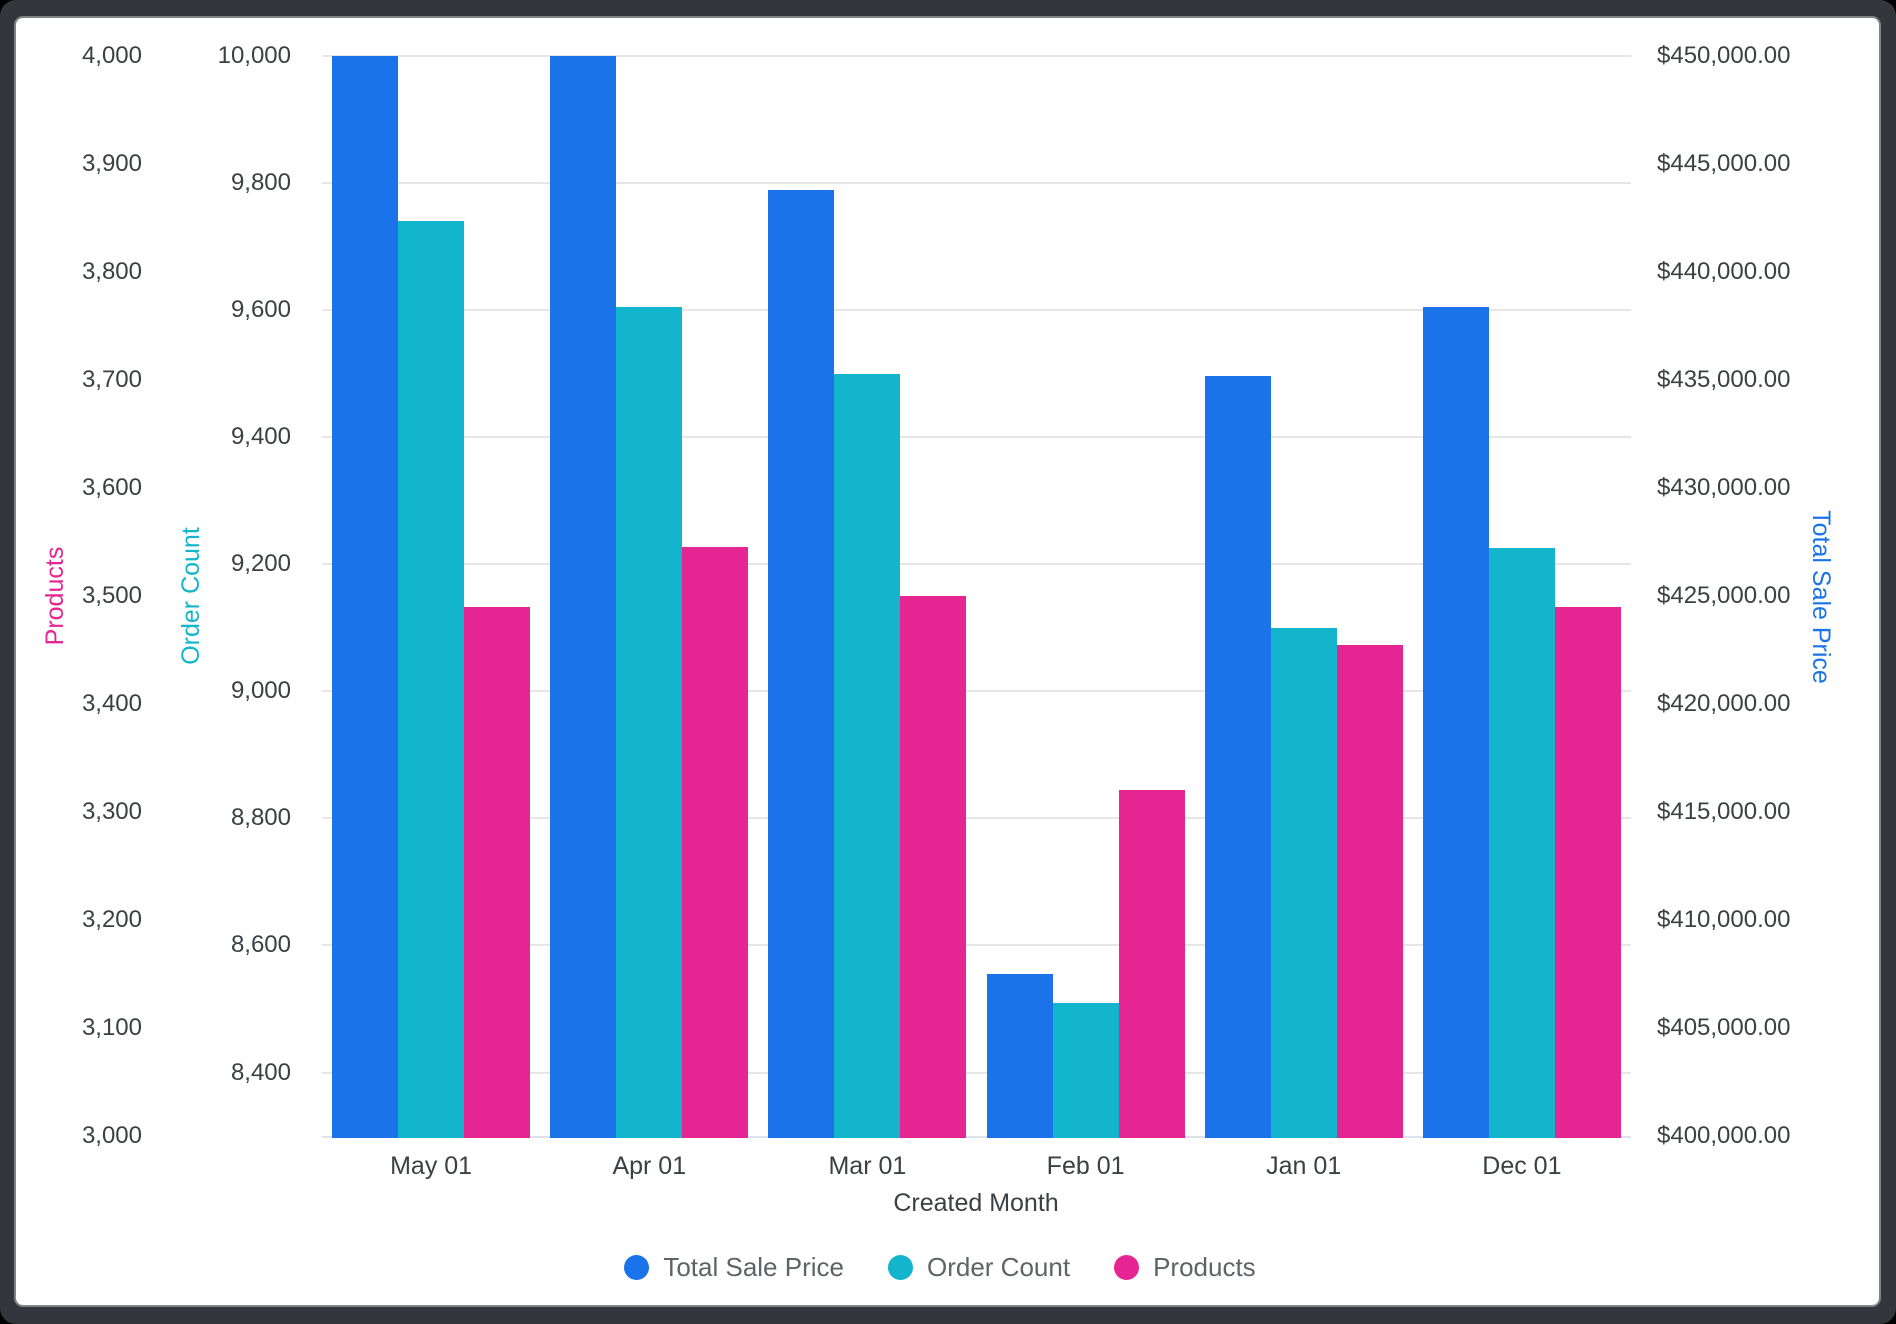  Describe the element at coordinates (260, 691) in the screenshot. I see `order-count-tick-label: 9,000` at that location.